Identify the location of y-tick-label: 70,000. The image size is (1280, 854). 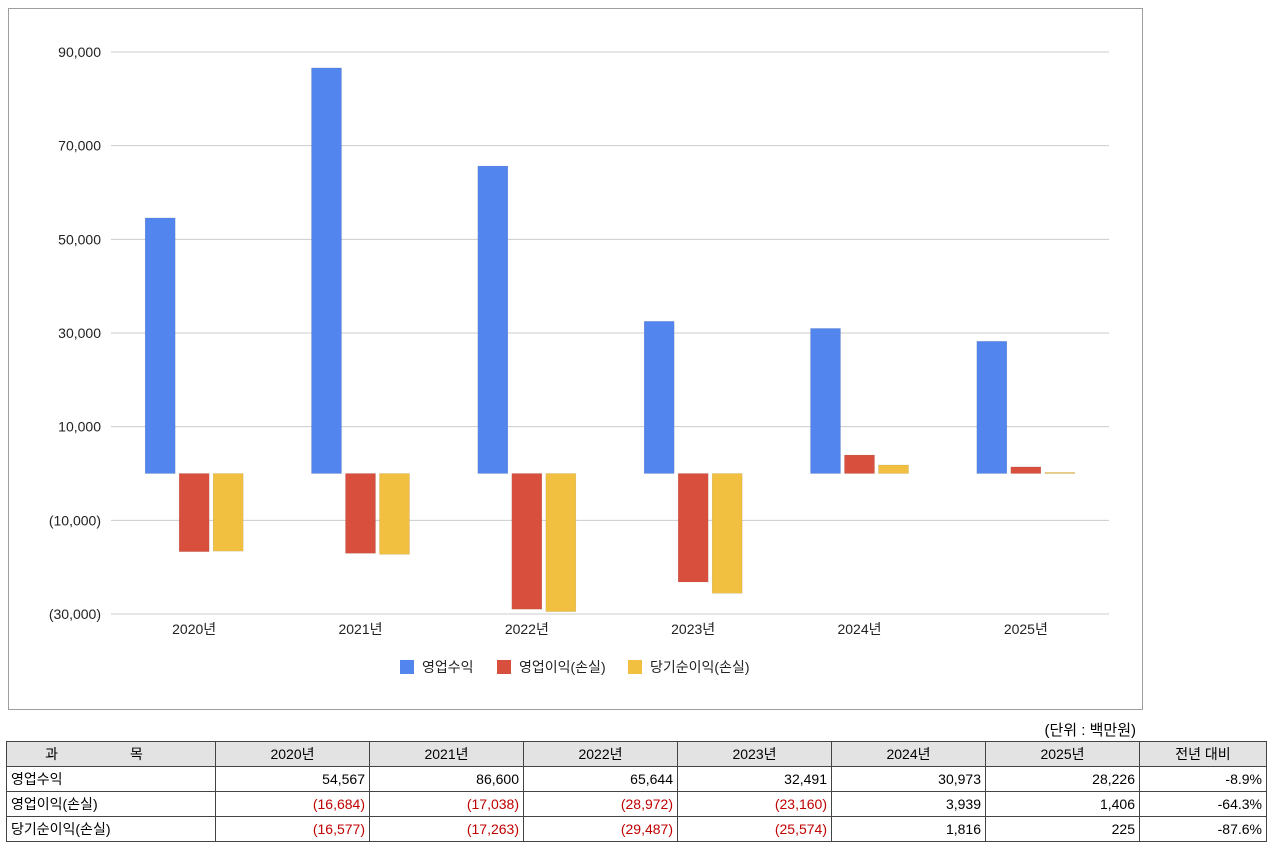
(79, 146).